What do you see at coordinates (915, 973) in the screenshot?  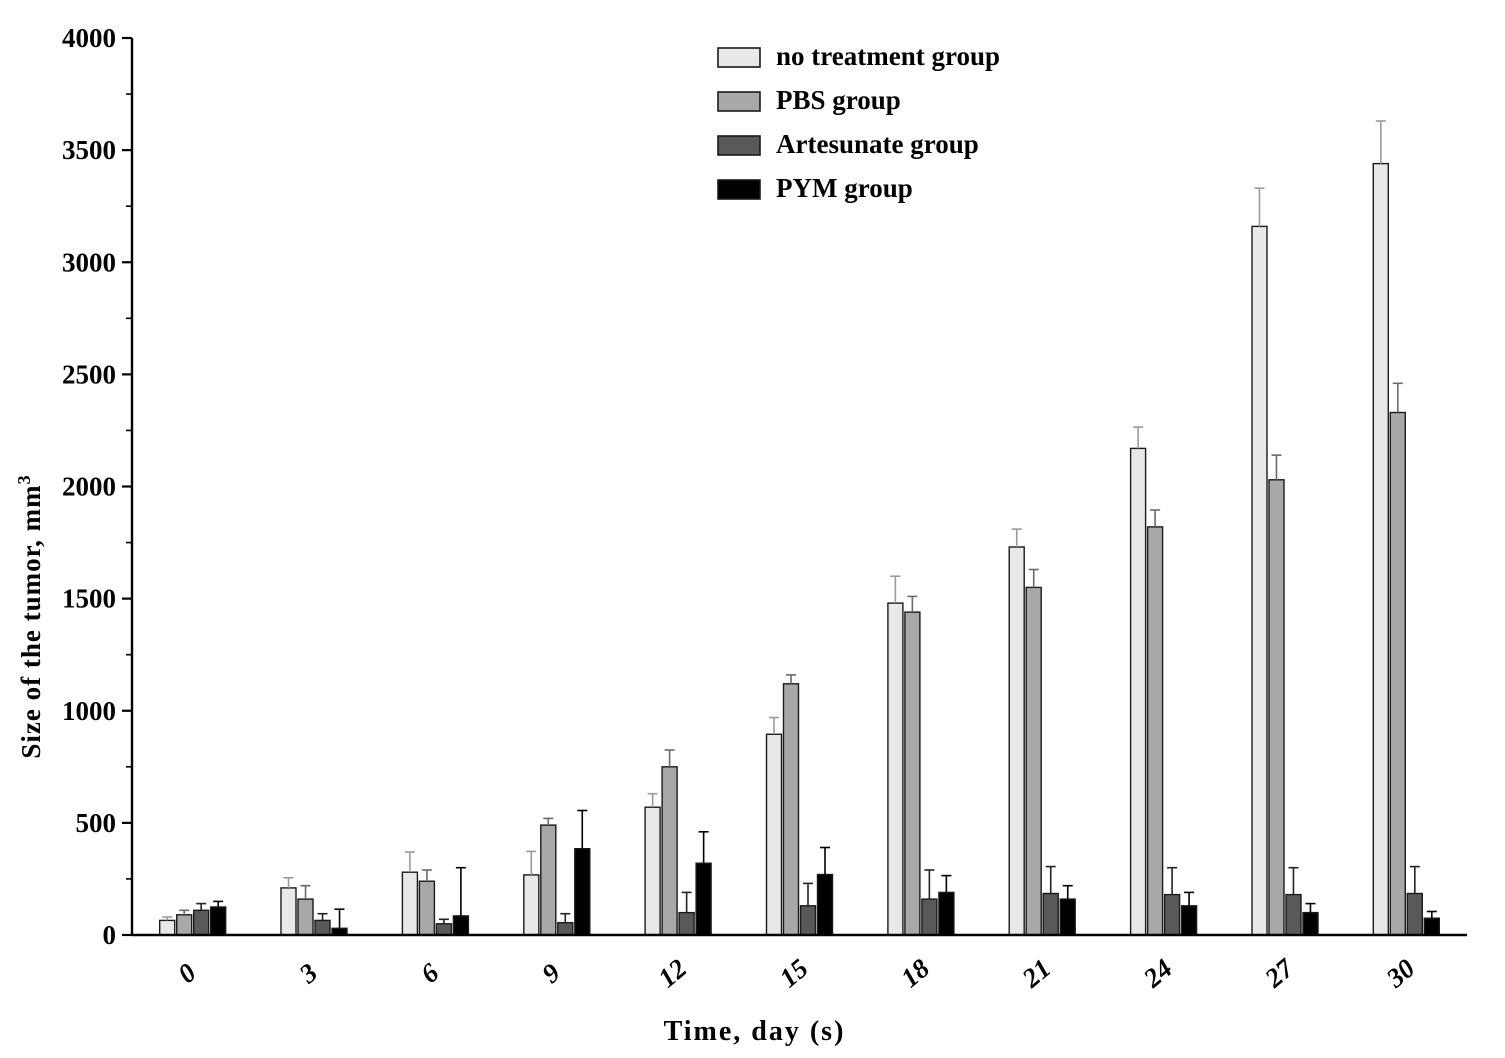 I see `x-tick-label: 18` at bounding box center [915, 973].